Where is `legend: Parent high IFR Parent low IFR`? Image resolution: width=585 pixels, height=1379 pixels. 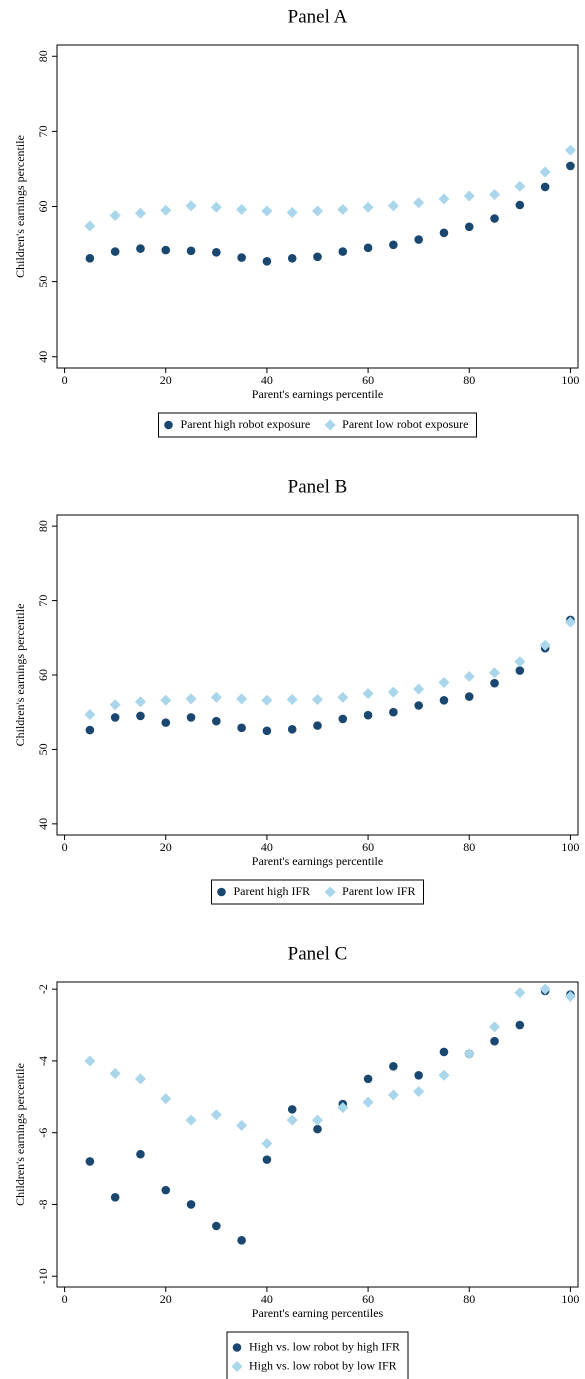 legend: Parent high IFR Parent low IFR is located at coordinates (317, 892).